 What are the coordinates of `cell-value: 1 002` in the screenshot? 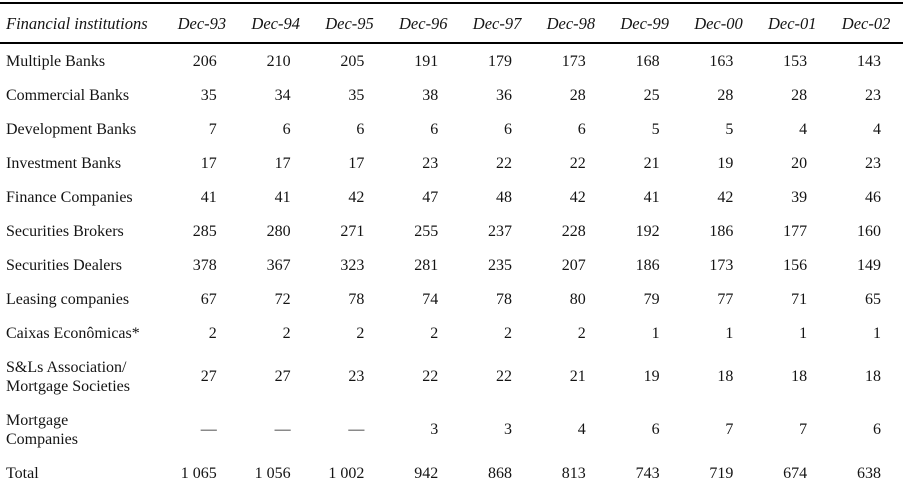 It's located at (346, 473).